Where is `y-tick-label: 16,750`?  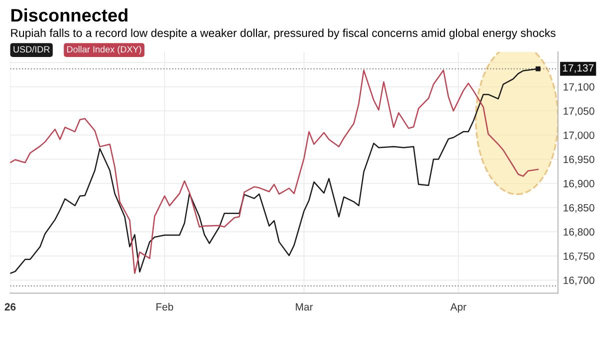 y-tick-label: 16,750 is located at coordinates (579, 257).